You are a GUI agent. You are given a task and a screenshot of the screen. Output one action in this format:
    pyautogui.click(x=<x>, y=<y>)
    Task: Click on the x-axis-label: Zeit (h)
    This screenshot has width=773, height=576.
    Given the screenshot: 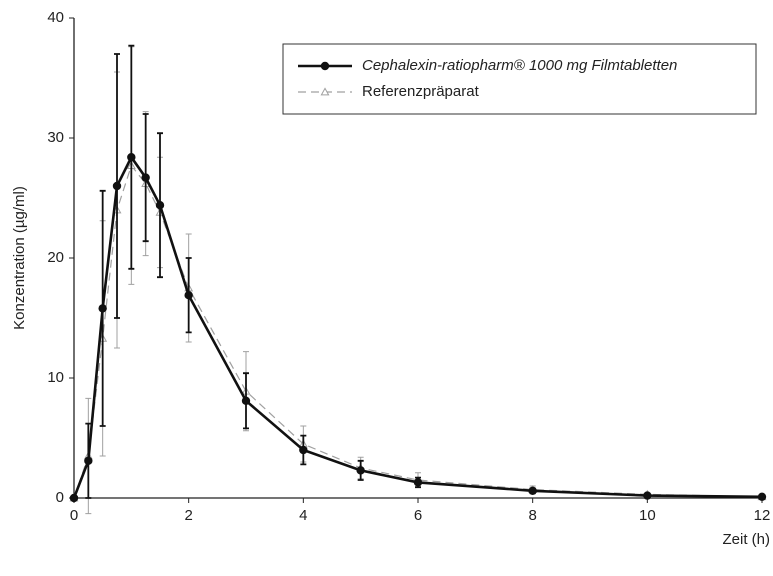 What is the action you would take?
    pyautogui.click(x=746, y=539)
    